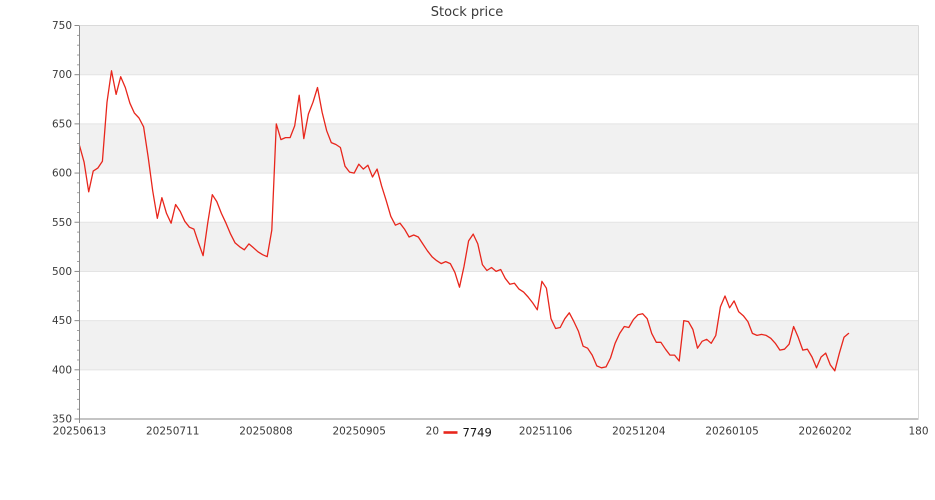 Image resolution: width=935 pixels, height=500 pixels. What do you see at coordinates (62, 174) in the screenshot?
I see `y-tick-label-600: 600` at bounding box center [62, 174].